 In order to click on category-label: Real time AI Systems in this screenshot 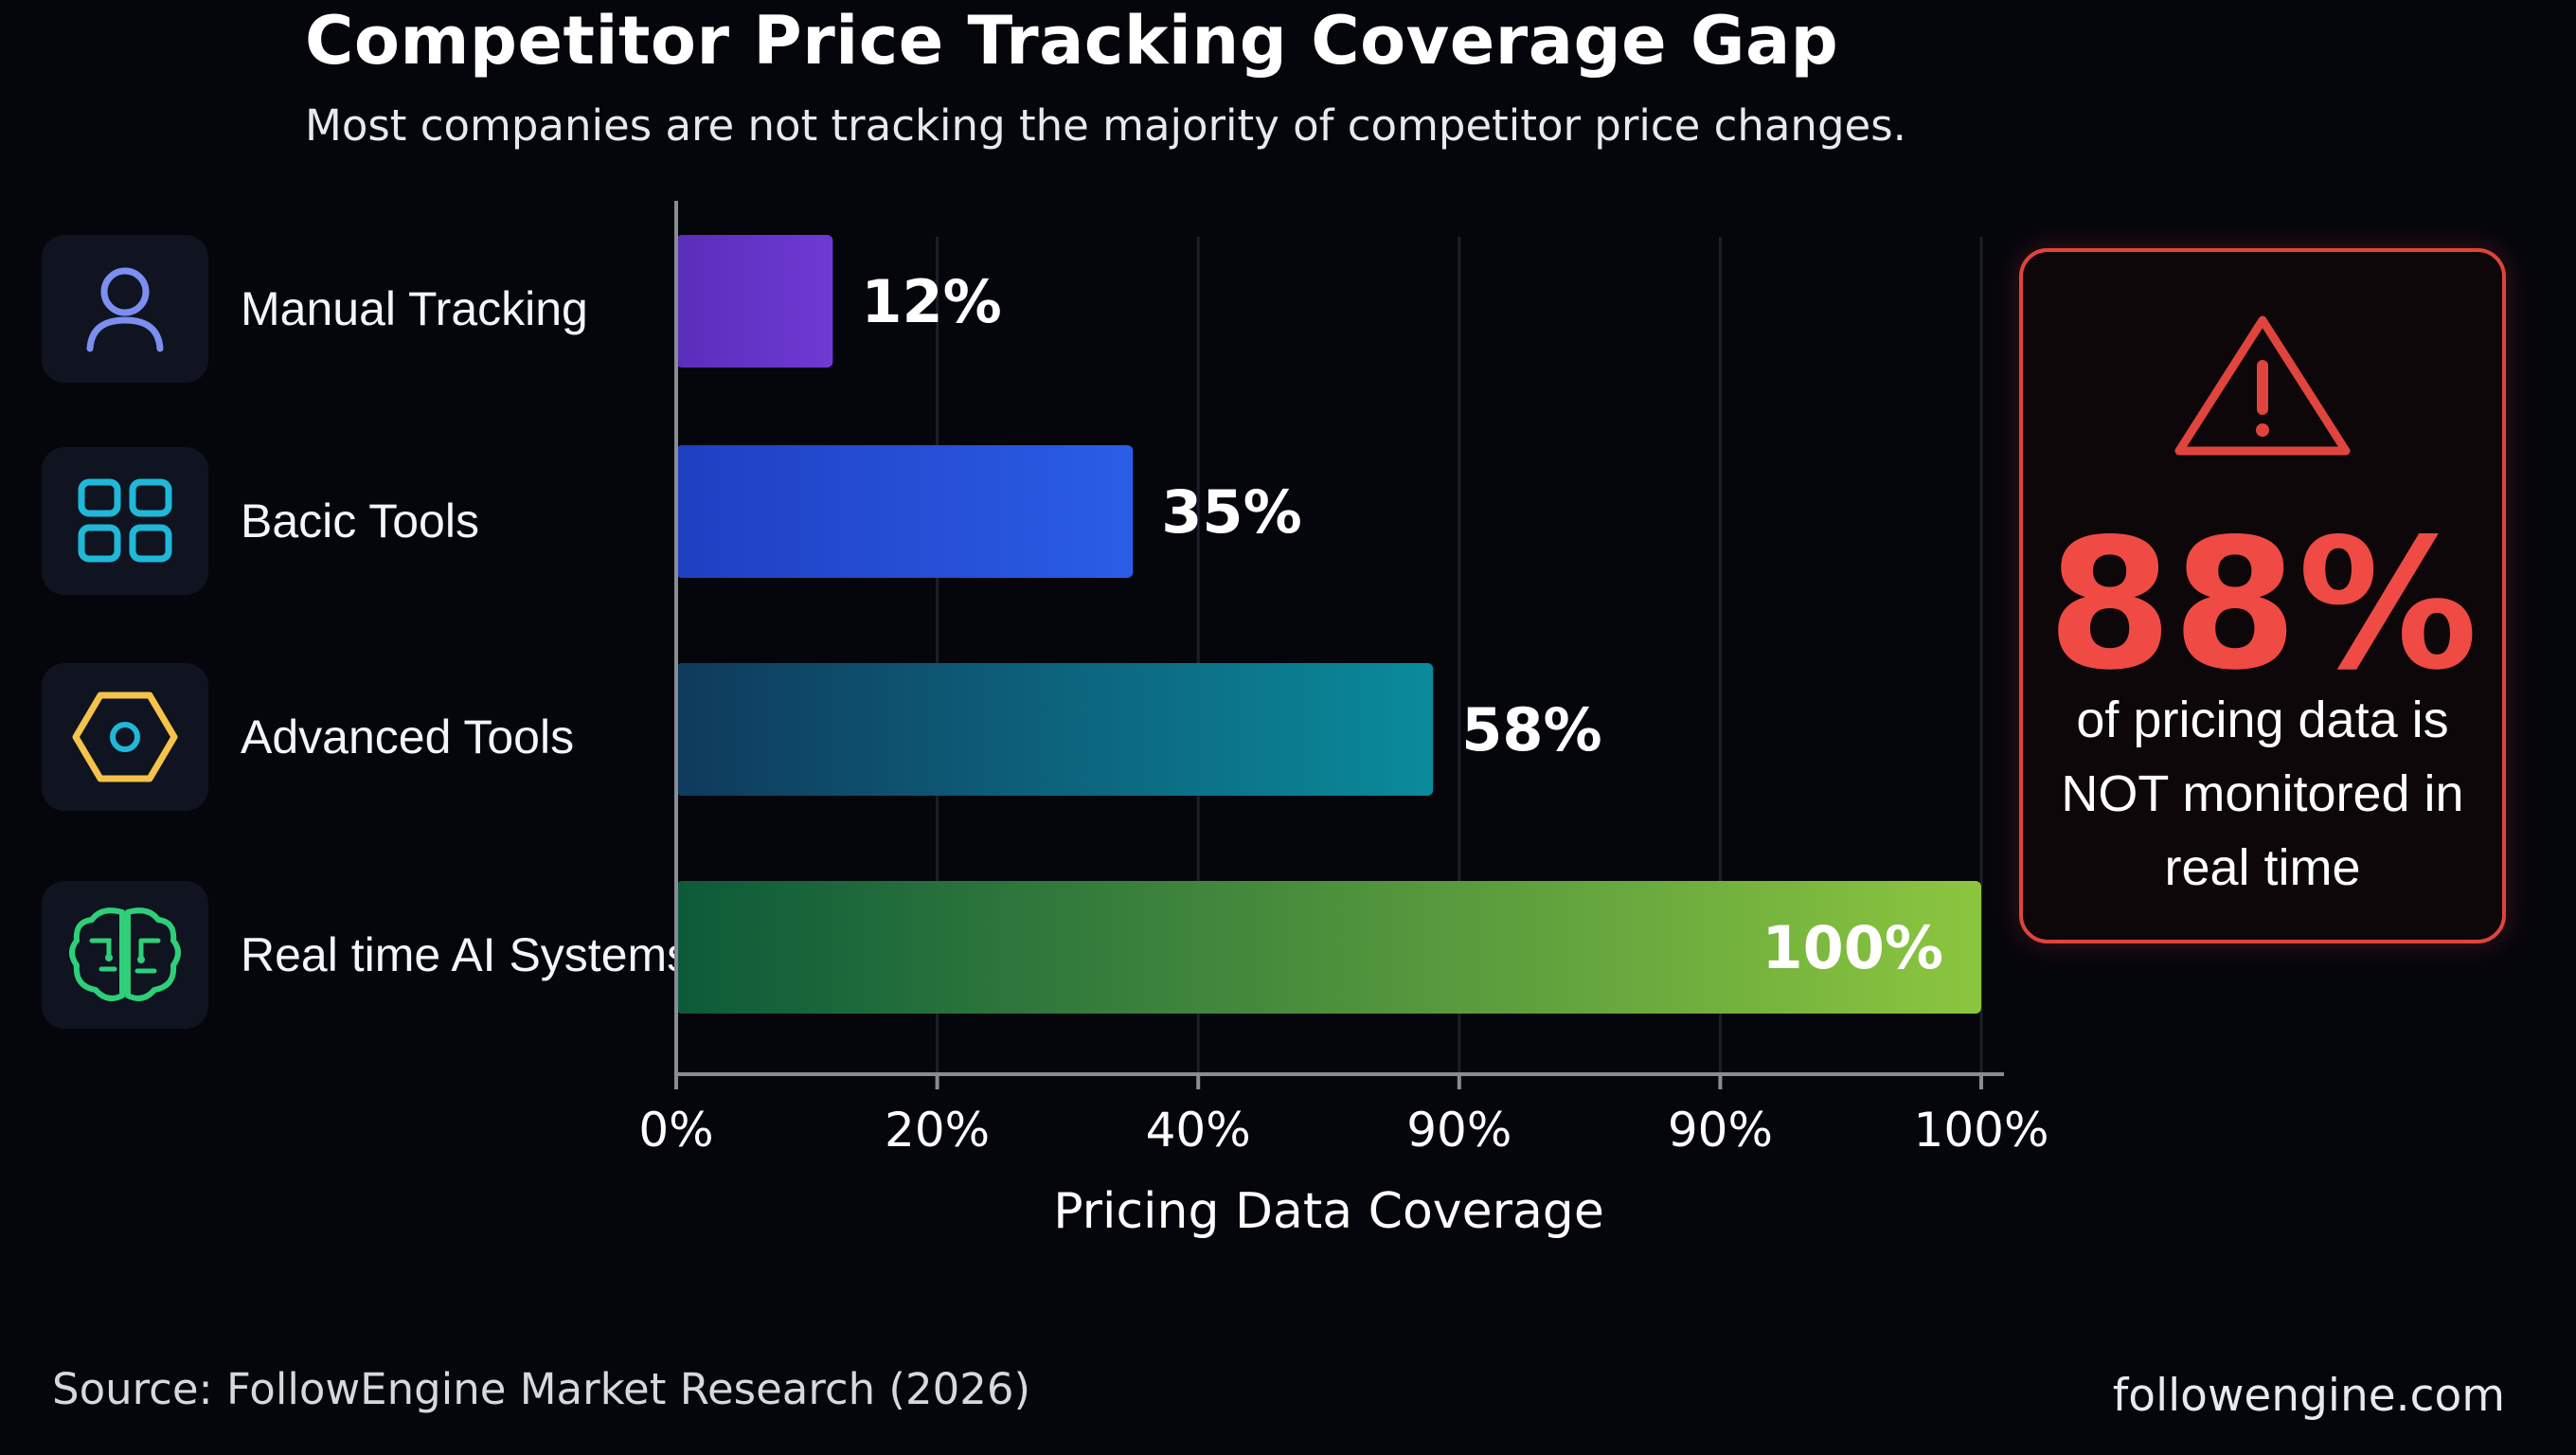, I will do `click(466, 954)`.